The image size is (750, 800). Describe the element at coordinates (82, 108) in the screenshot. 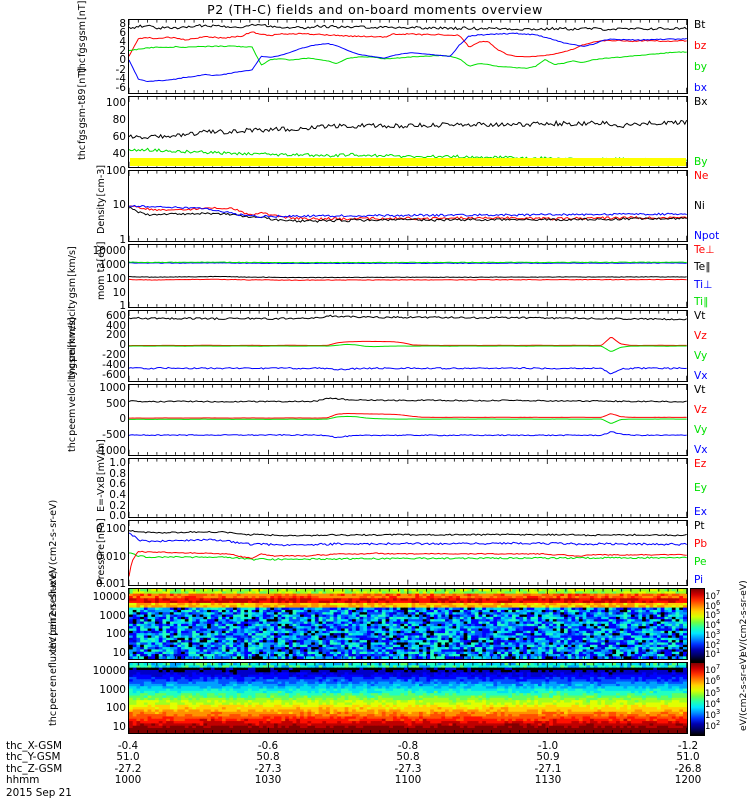

I see `ylabel-word: gsm-t89` at that location.